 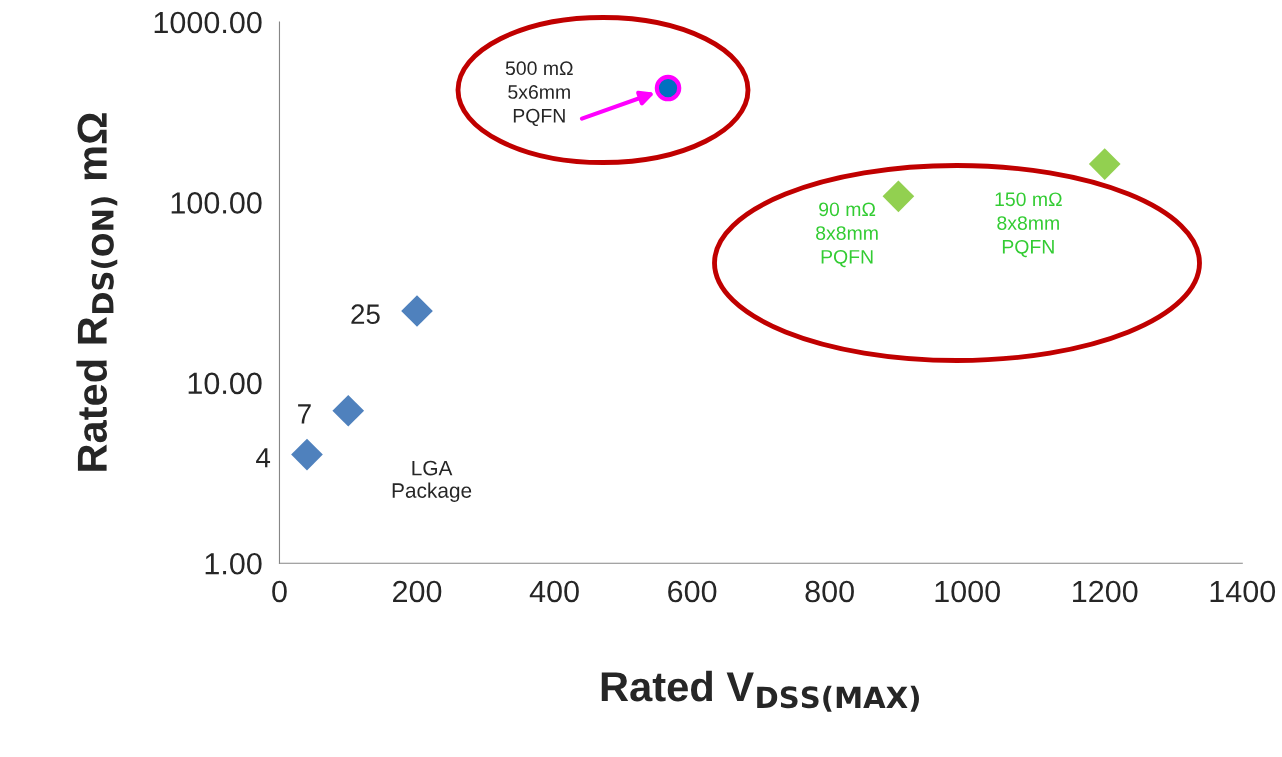 I want to click on y-tick-label: 100.00, so click(x=216, y=203).